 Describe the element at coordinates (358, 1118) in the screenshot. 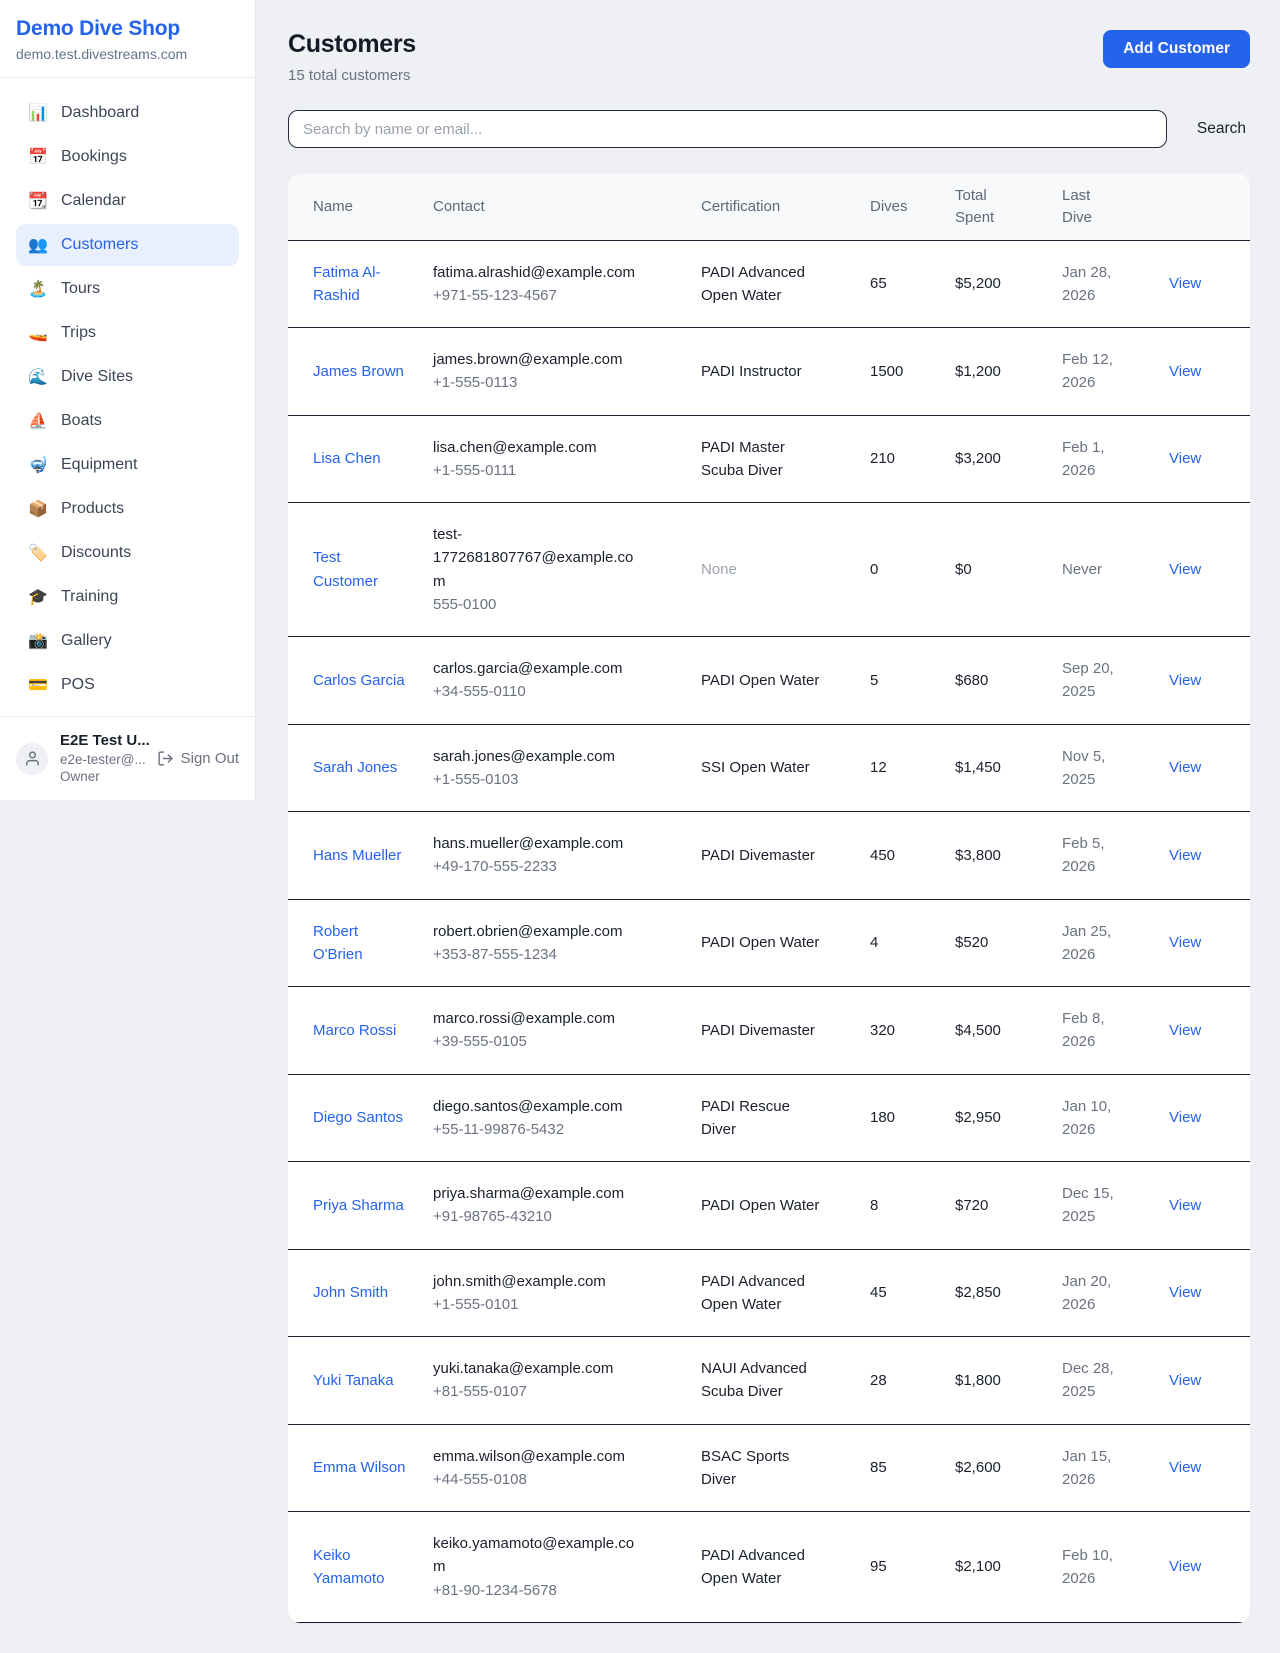

I see `customer-name-link: Diego Santos` at that location.